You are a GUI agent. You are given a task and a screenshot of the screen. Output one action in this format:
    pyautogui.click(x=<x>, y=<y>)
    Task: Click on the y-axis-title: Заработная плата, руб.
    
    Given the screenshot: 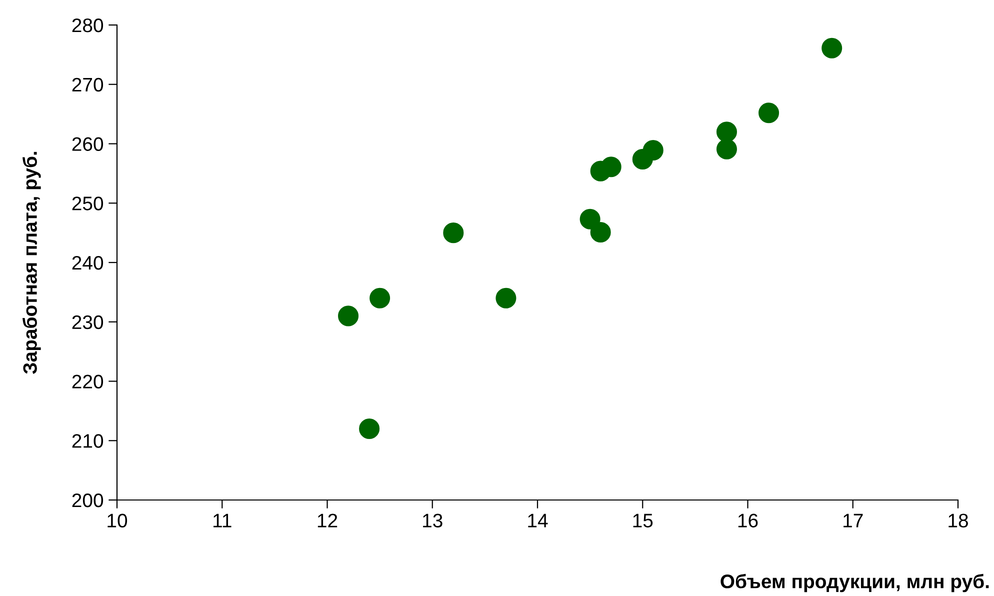 What is the action you would take?
    pyautogui.click(x=31, y=263)
    